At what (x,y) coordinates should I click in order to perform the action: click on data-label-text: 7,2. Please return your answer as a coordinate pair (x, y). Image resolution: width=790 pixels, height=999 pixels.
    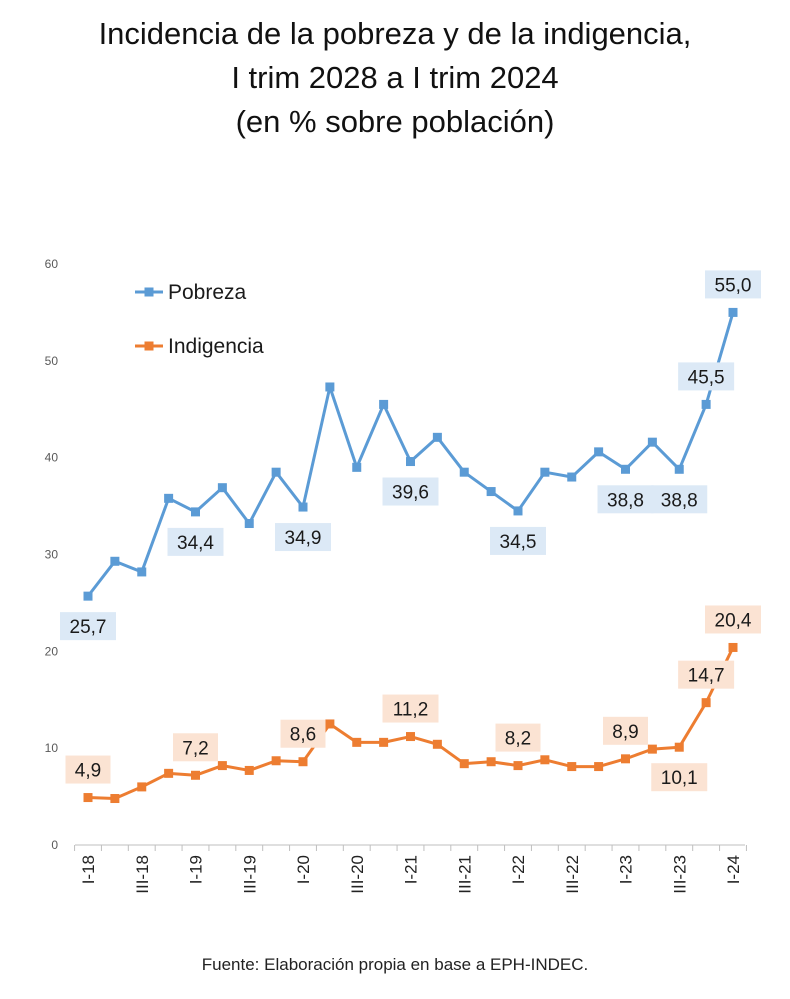
    Looking at the image, I should click on (195, 748).